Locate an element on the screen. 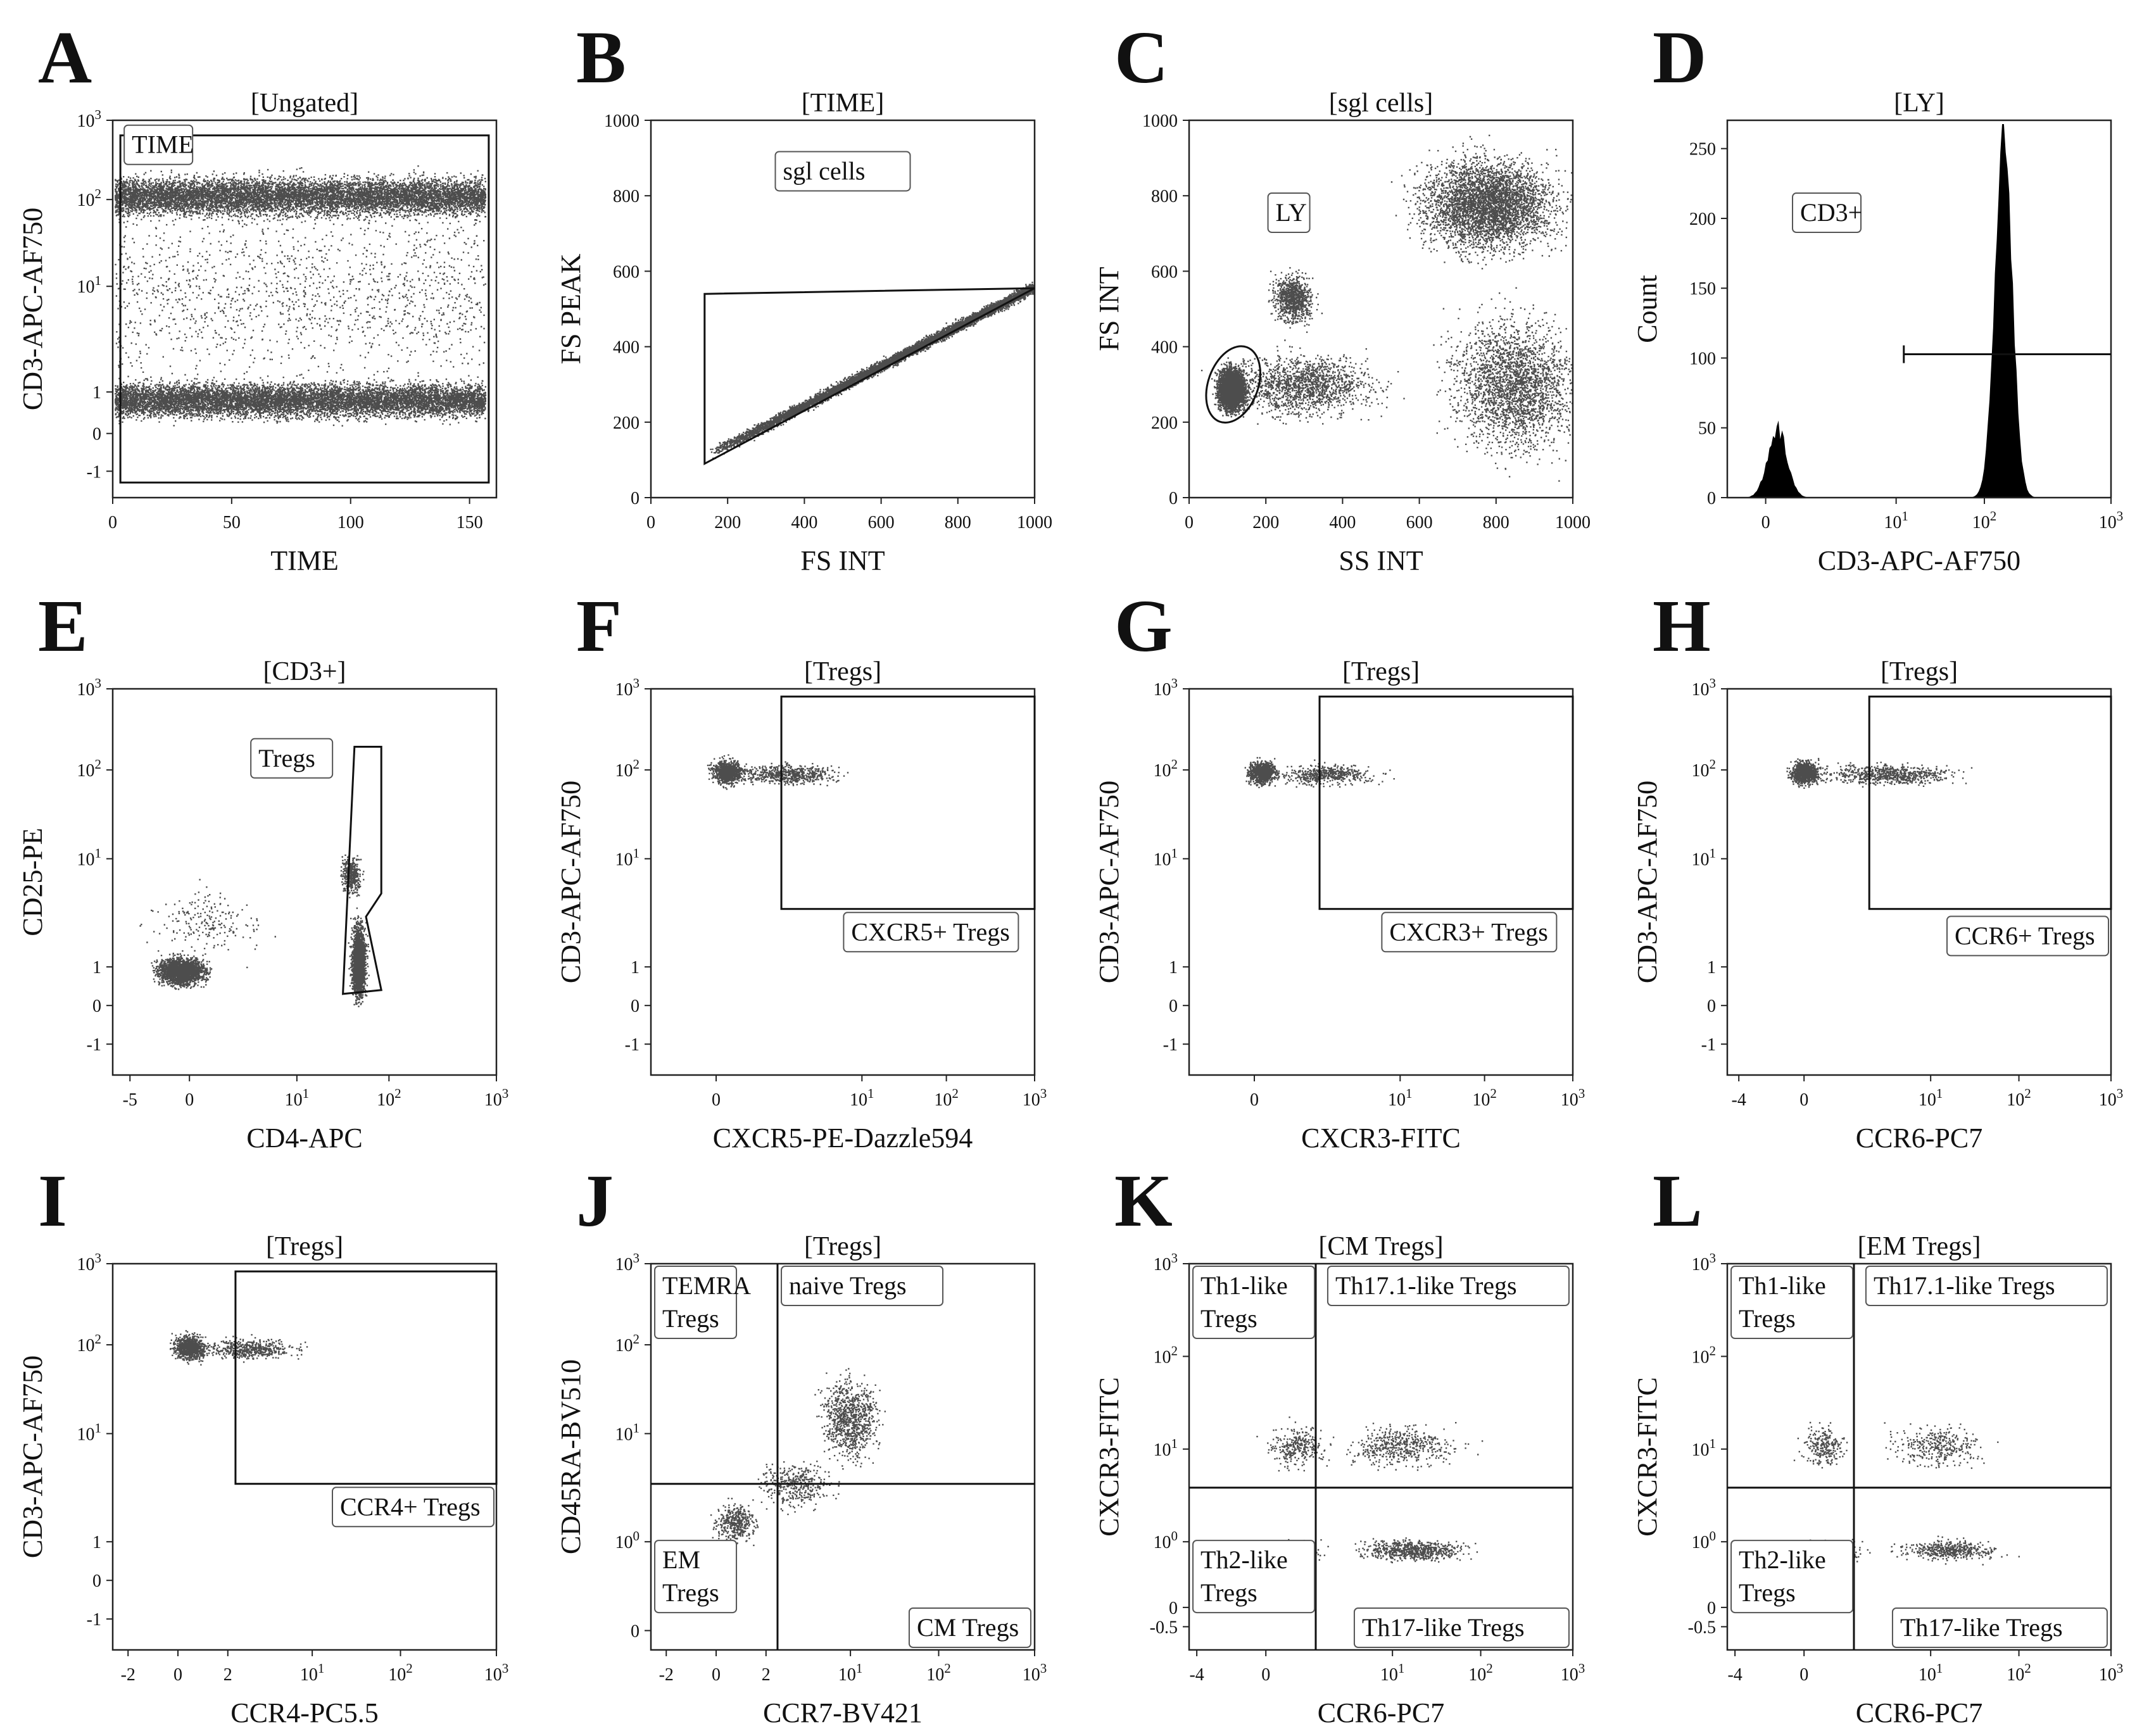  panel-title: [LY] is located at coordinates (1919, 103).